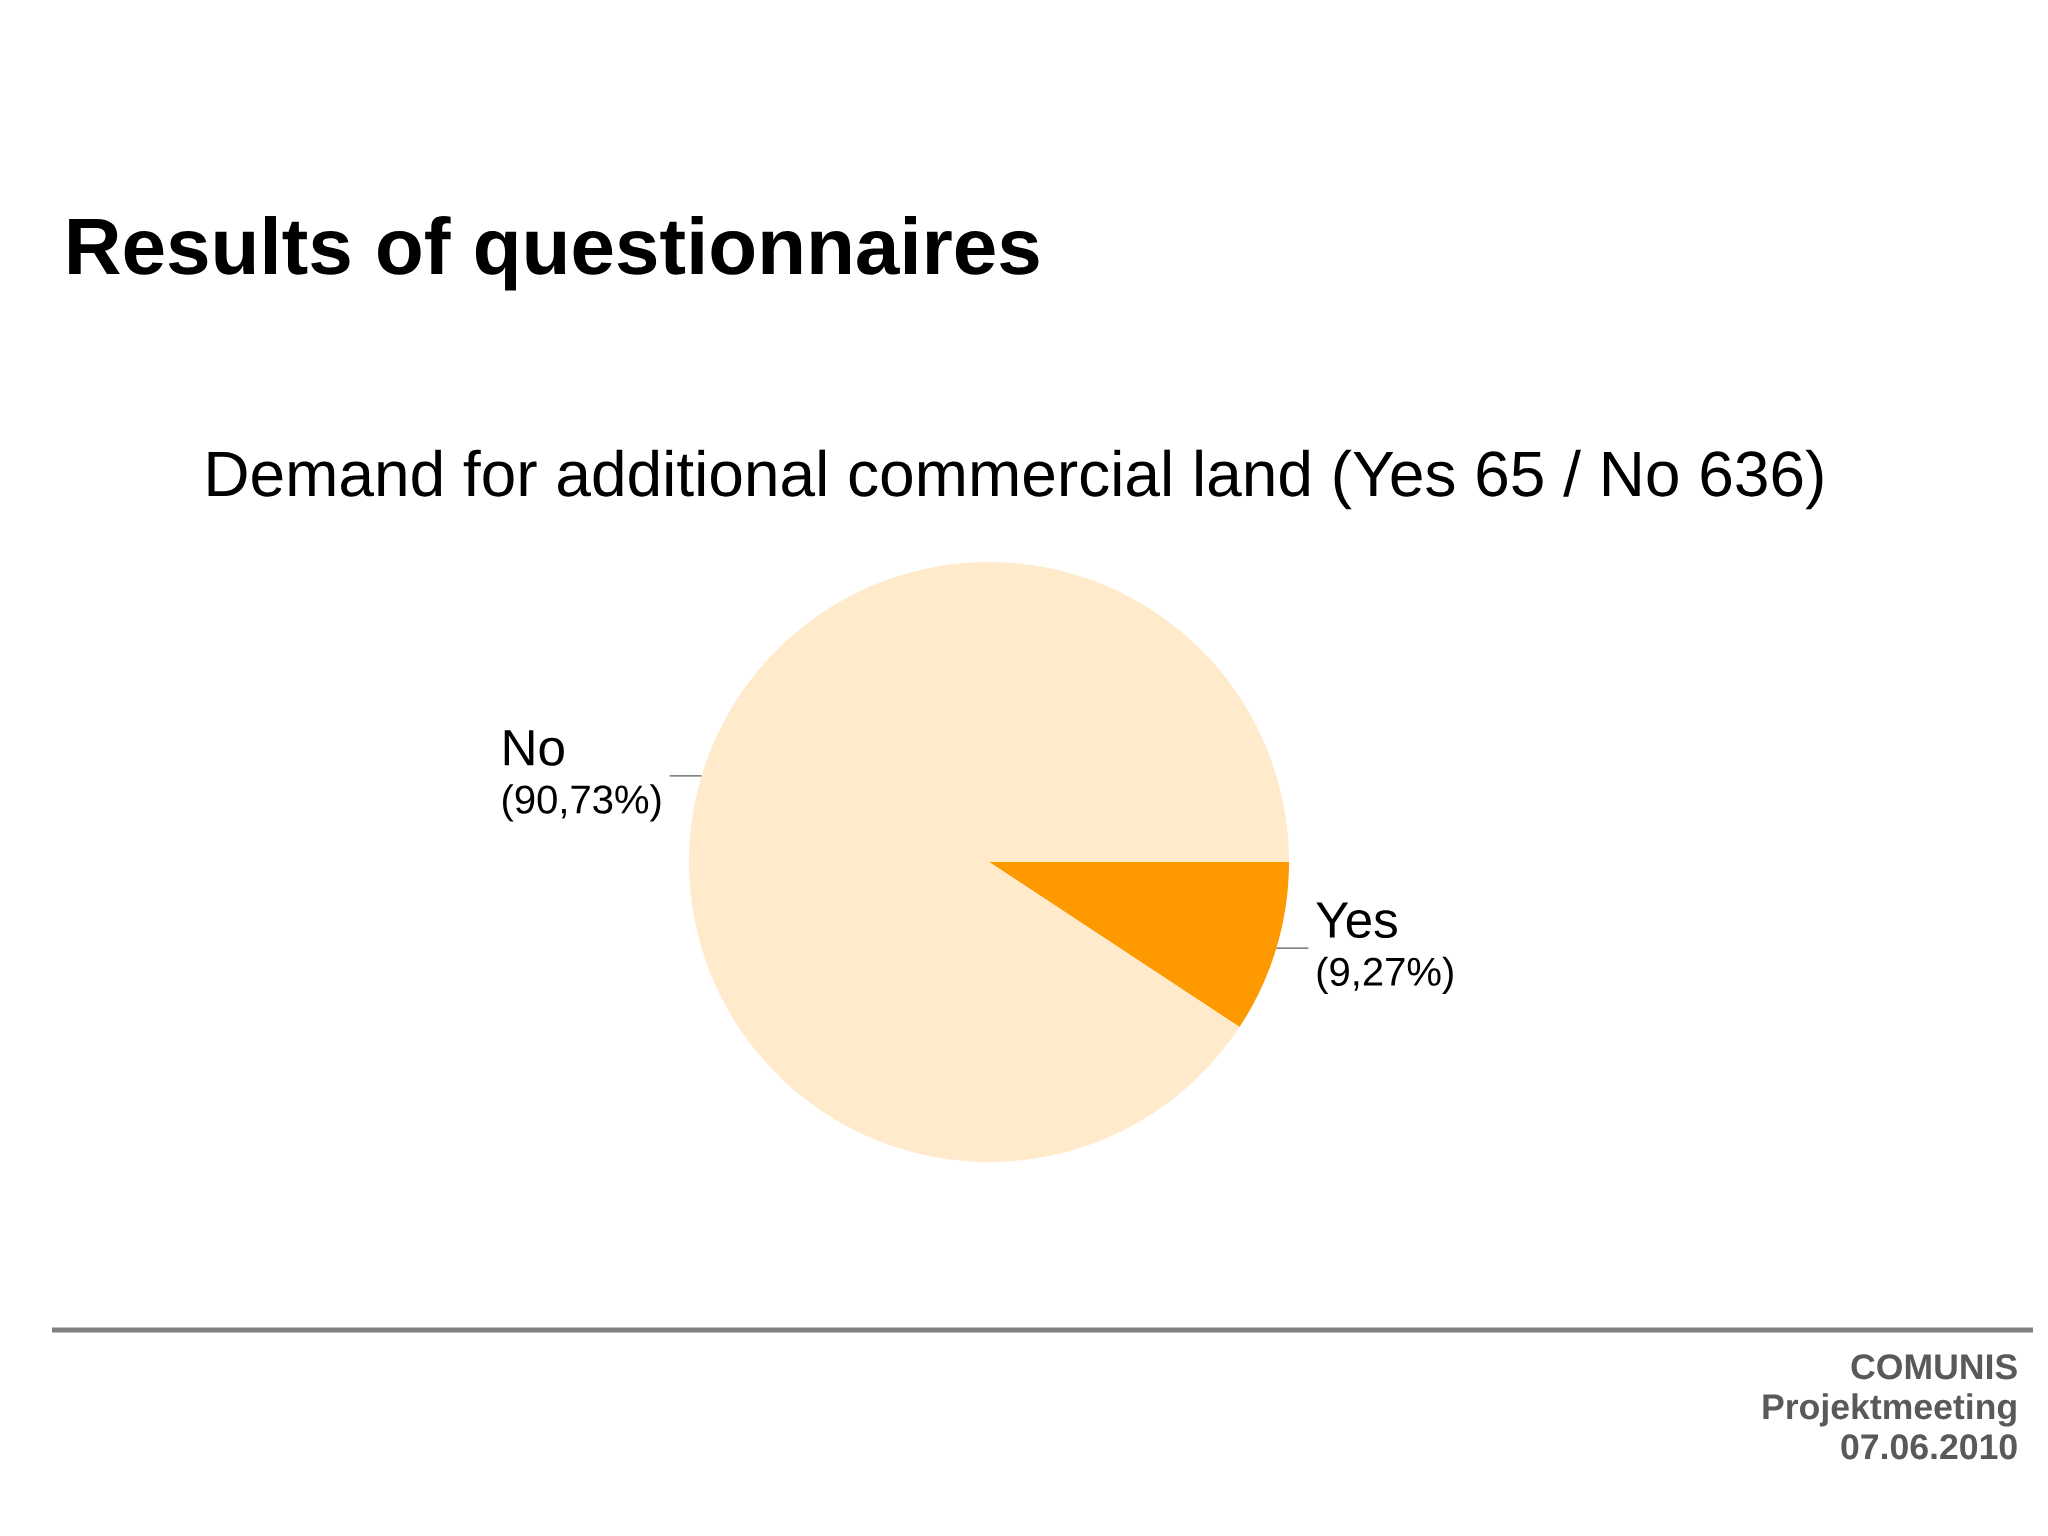 The image size is (2048, 1536). What do you see at coordinates (1385, 975) in the screenshot?
I see `data-label: (9,27%)` at bounding box center [1385, 975].